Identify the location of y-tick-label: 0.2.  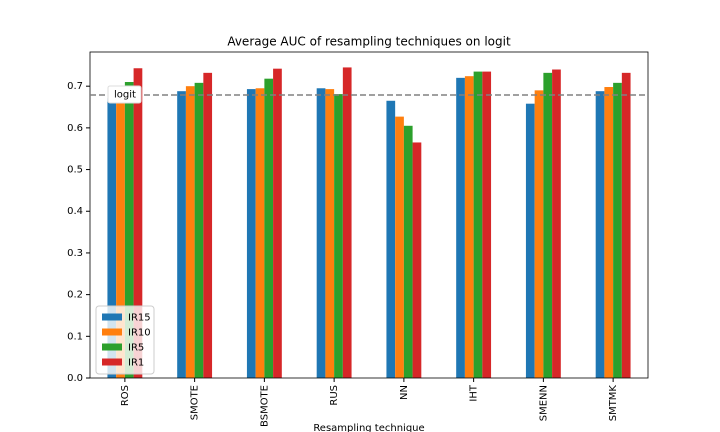
(75, 295).